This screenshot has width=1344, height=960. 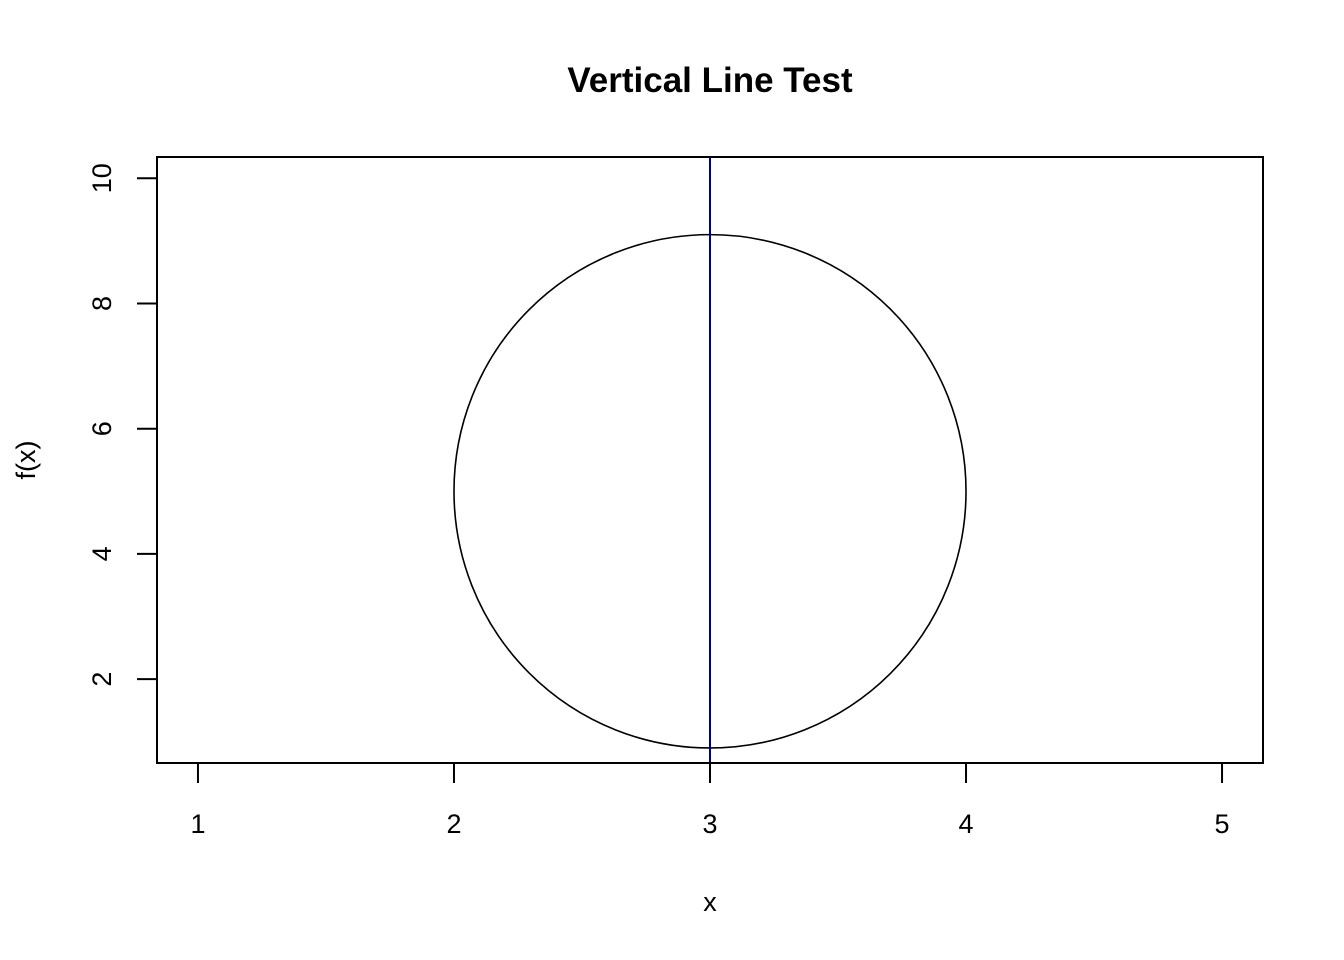 What do you see at coordinates (710, 800) in the screenshot?
I see `x-axis: 1 2 3 4 5` at bounding box center [710, 800].